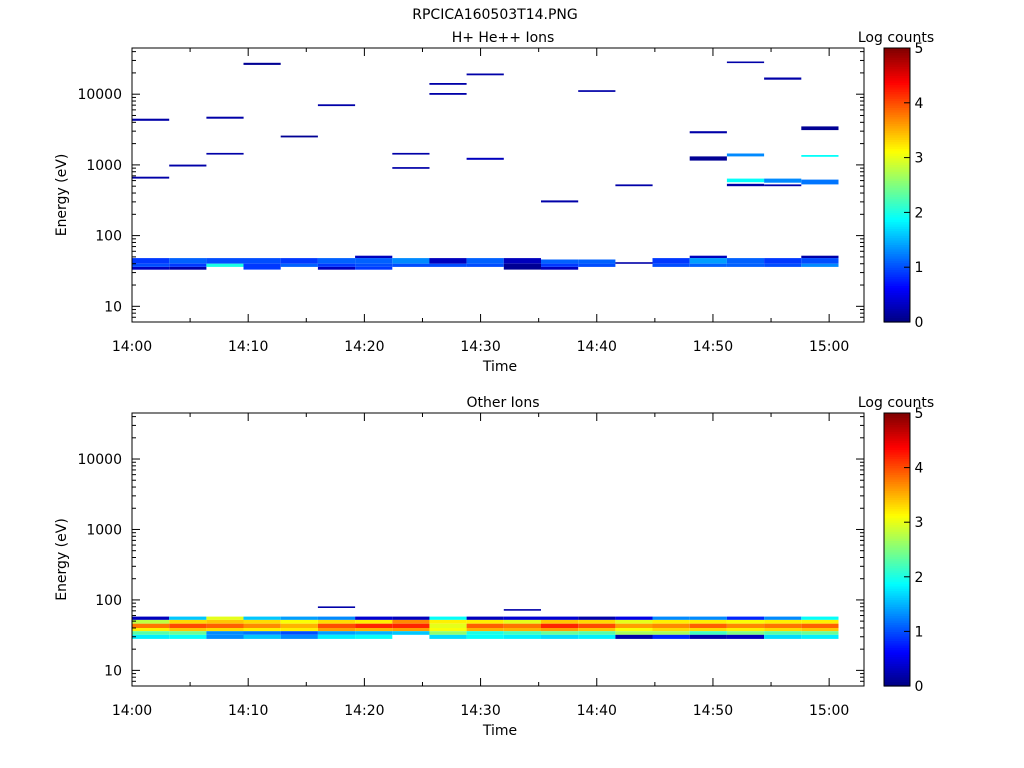  I want to click on x-tick-label: 14:30, so click(480, 711).